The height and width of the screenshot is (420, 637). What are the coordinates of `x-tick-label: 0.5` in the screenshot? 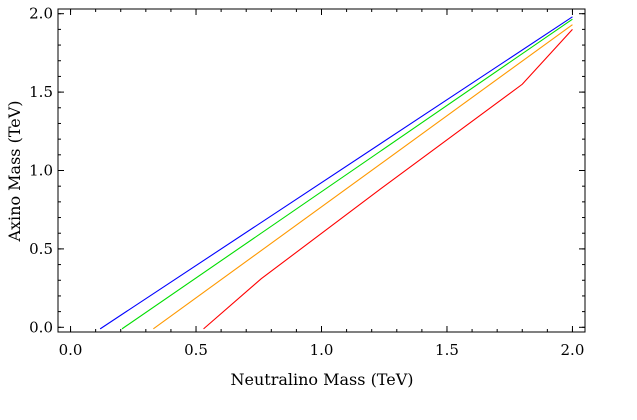 It's located at (196, 350).